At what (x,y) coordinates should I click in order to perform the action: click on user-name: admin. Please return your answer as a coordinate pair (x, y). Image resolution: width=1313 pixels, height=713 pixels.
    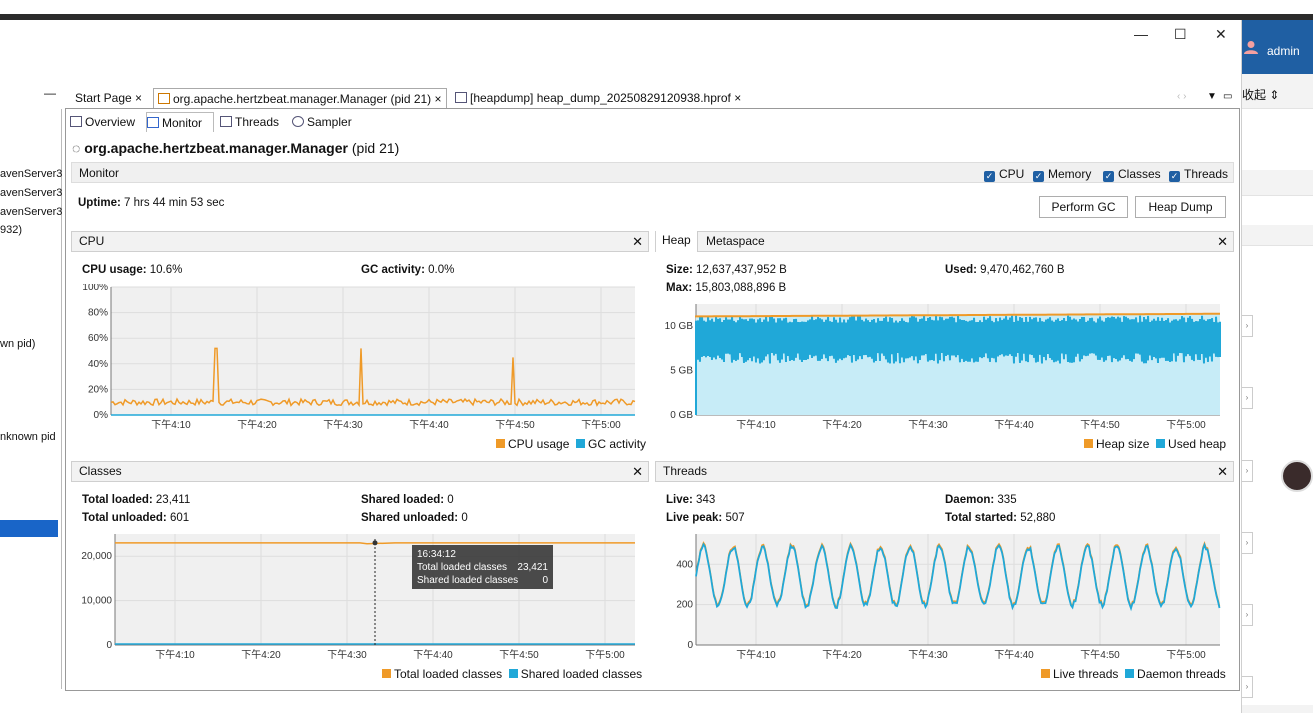
    Looking at the image, I should click on (1283, 51).